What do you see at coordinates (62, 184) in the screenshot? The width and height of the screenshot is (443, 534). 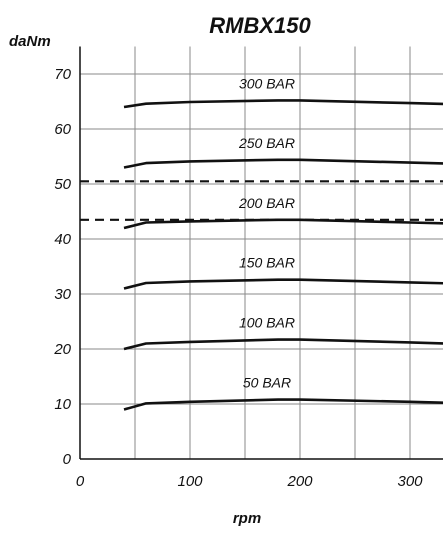 I see `y-tick-label: 50` at bounding box center [62, 184].